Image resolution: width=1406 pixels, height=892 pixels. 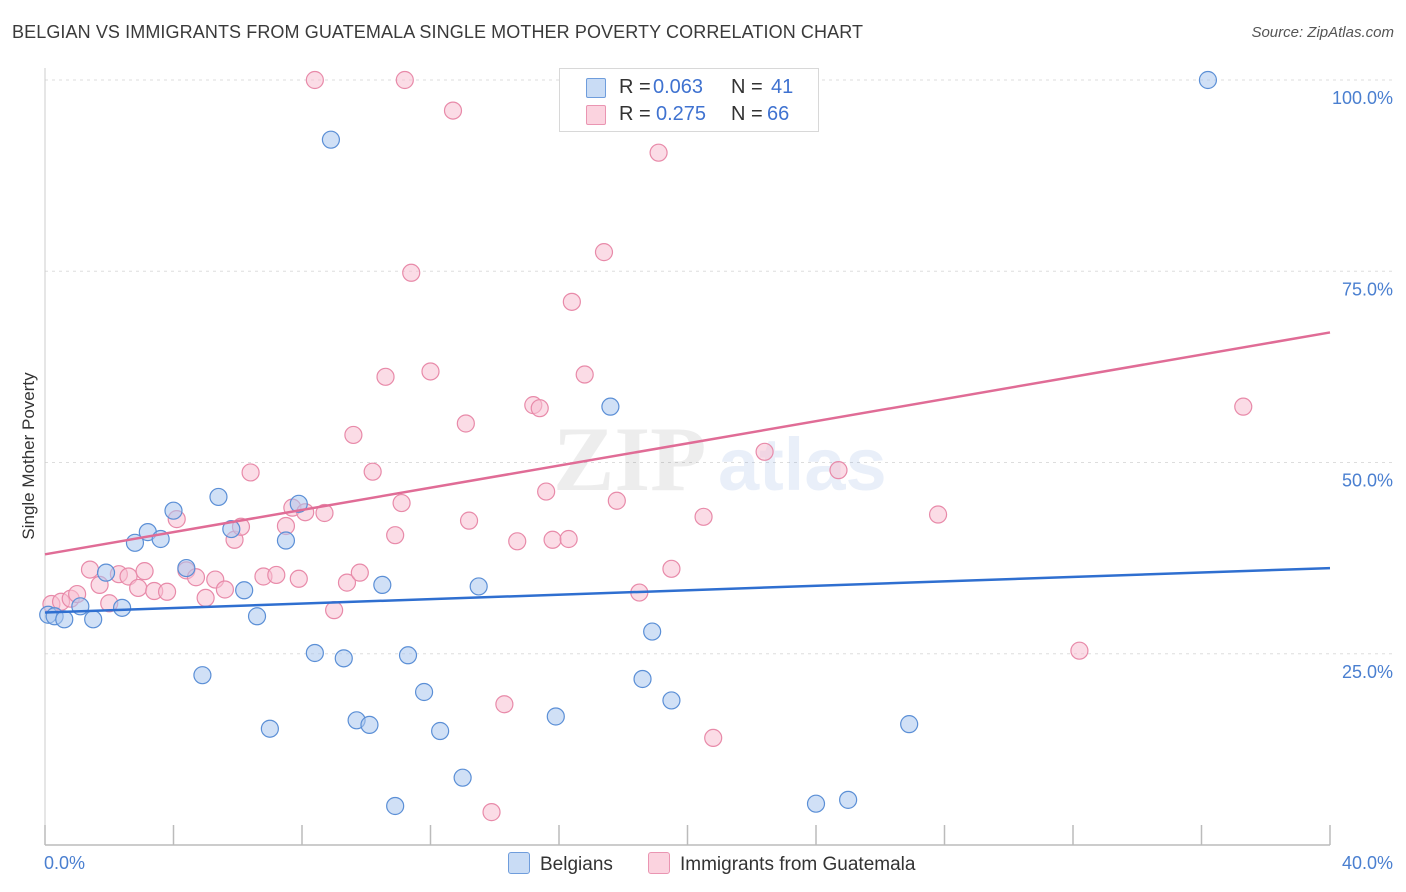 What do you see at coordinates (778, 114) in the screenshot?
I see `legend-n-value: 66` at bounding box center [778, 114].